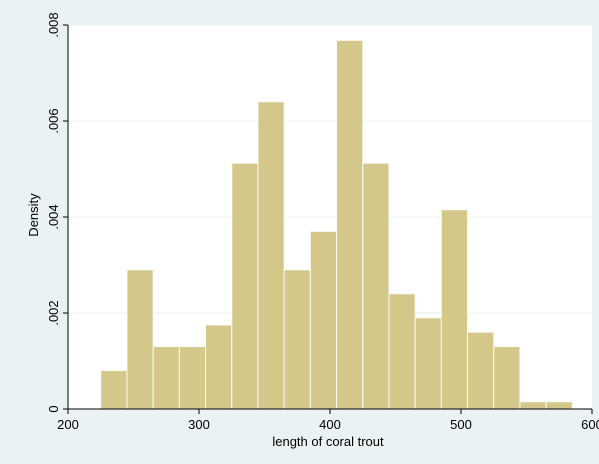  What do you see at coordinates (590, 424) in the screenshot?
I see `x-tick-label-4: 600` at bounding box center [590, 424].